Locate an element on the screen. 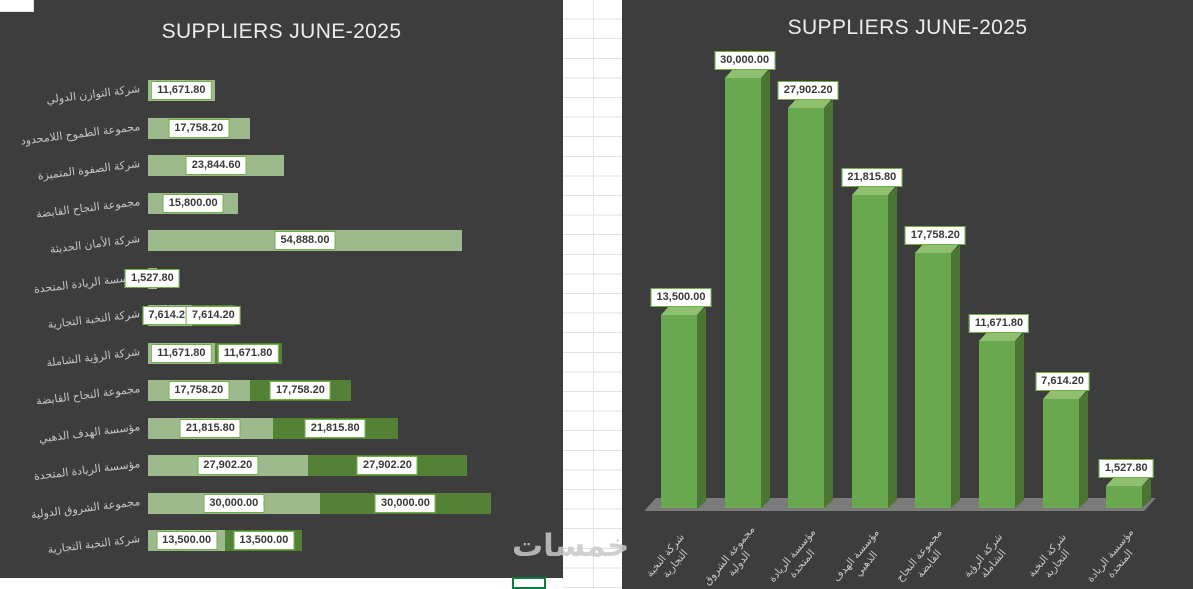  category-label: شركة الصفوة المتميزة is located at coordinates (89, 170).